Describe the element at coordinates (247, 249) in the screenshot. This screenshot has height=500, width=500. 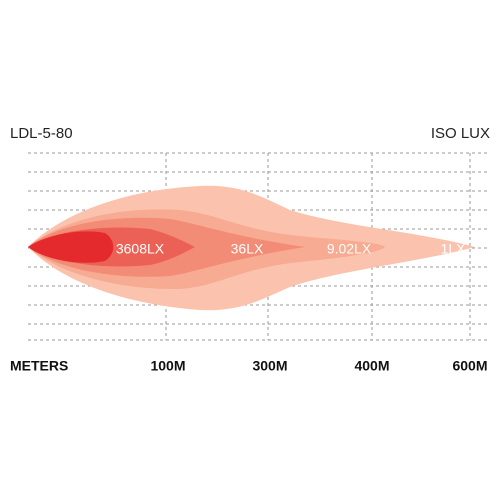
I see `zone-label: 36LX` at that location.